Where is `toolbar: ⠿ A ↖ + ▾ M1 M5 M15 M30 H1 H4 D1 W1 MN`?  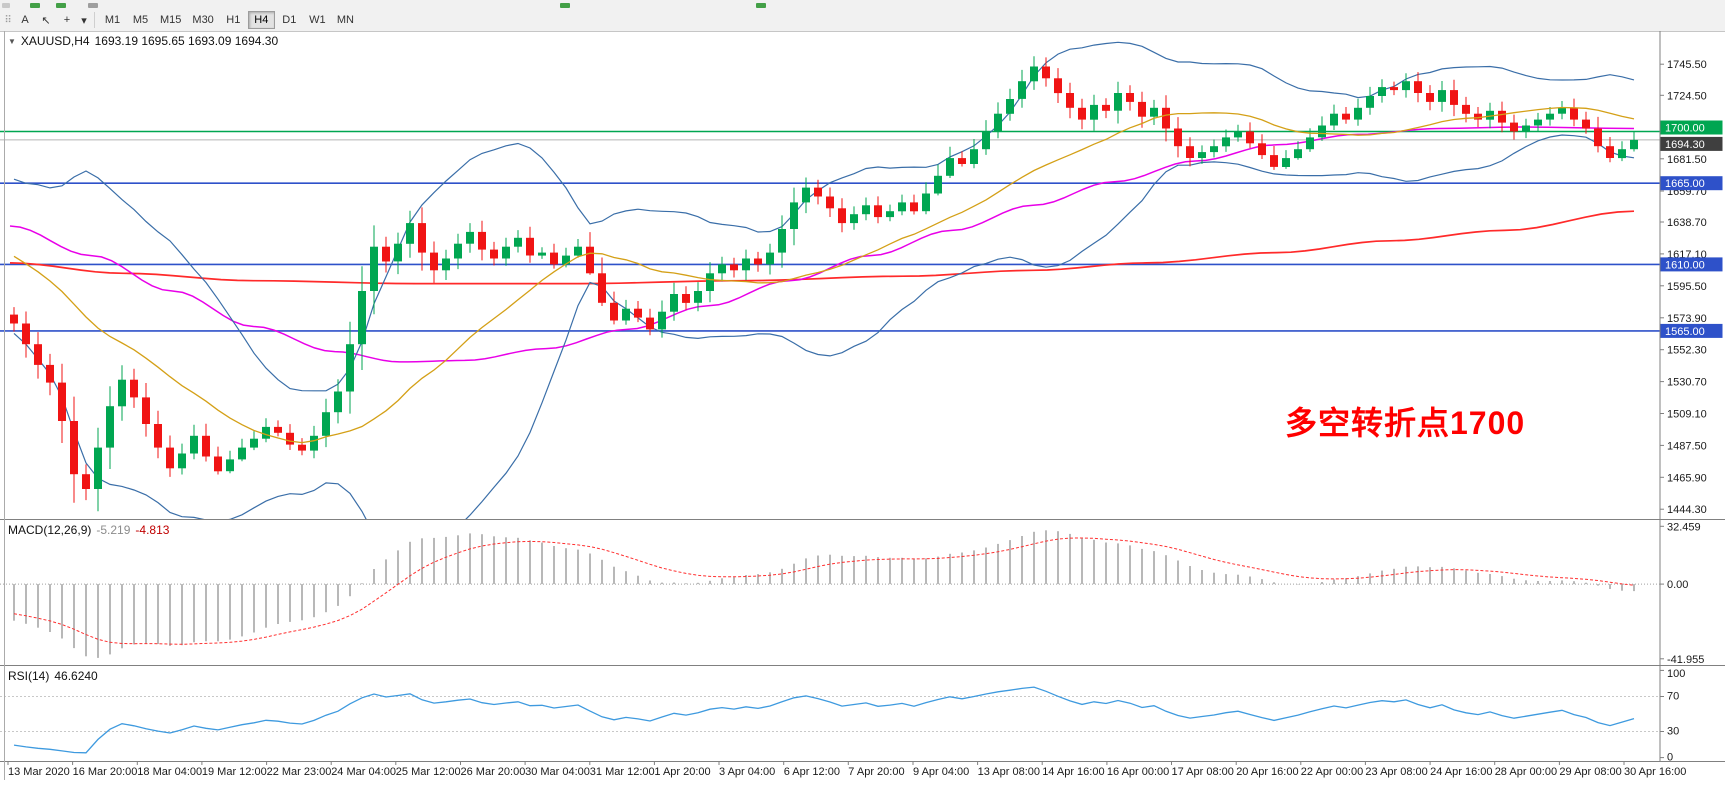 toolbar: ⠿ A ↖ + ▾ M1 M5 M15 M30 H1 H4 D1 W1 MN is located at coordinates (862, 20).